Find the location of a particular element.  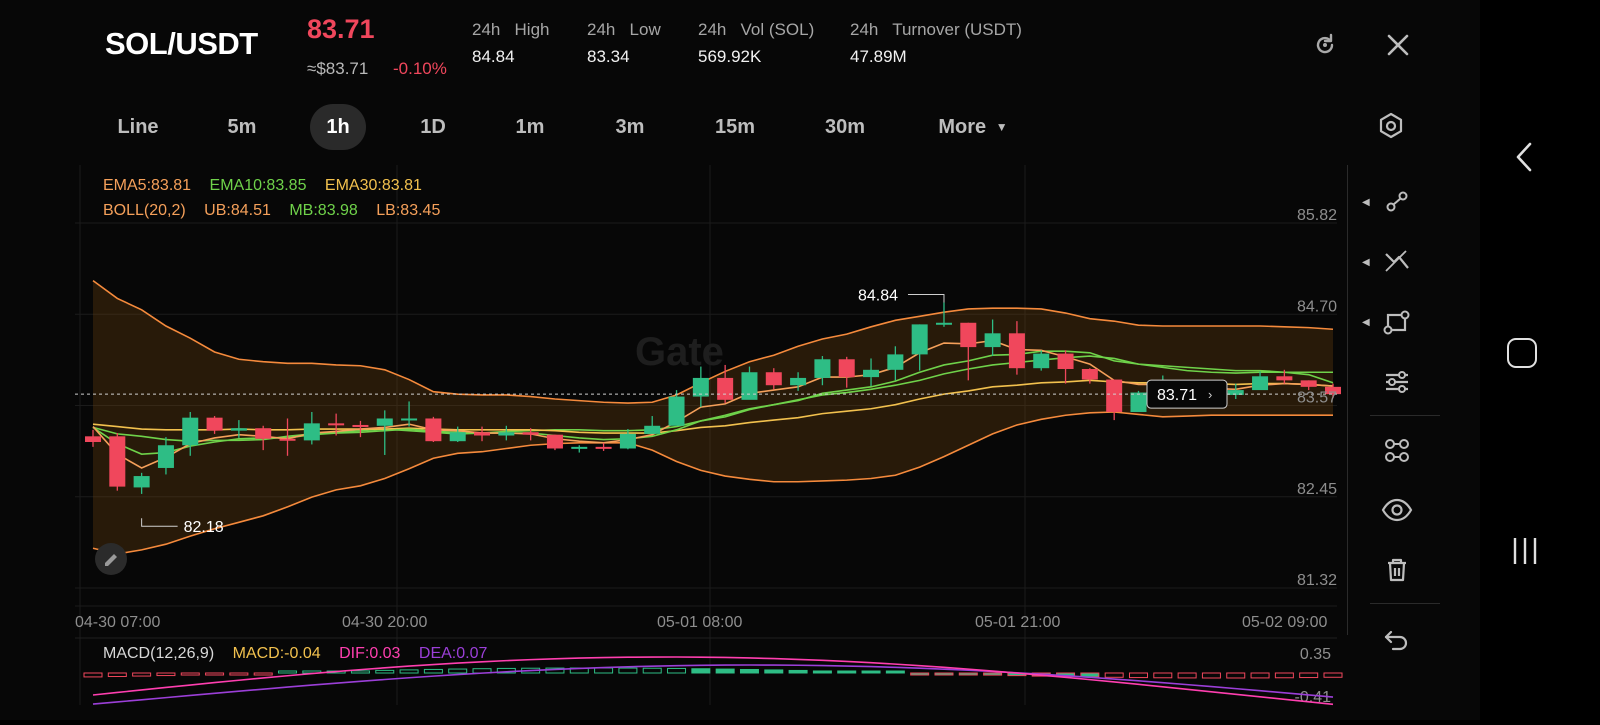

dea-line is located at coordinates (713, 684).